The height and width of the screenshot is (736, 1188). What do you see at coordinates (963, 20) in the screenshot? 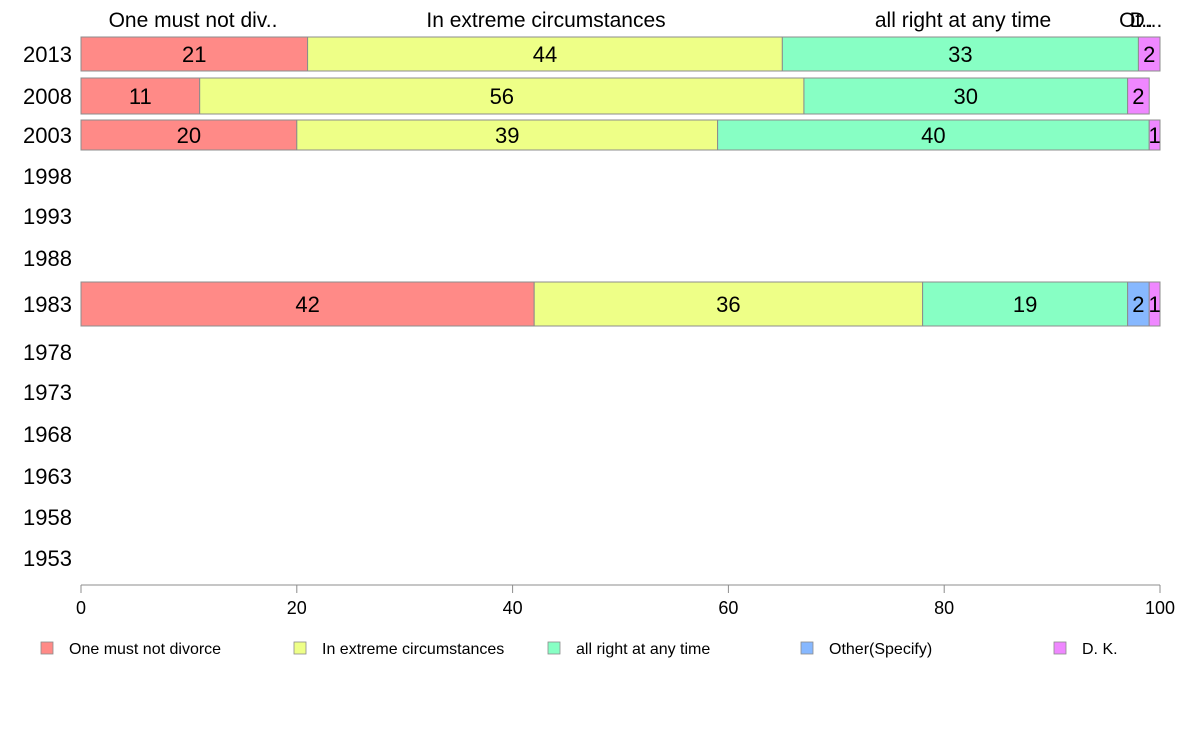
I see `series-top-label: all right at any time` at bounding box center [963, 20].